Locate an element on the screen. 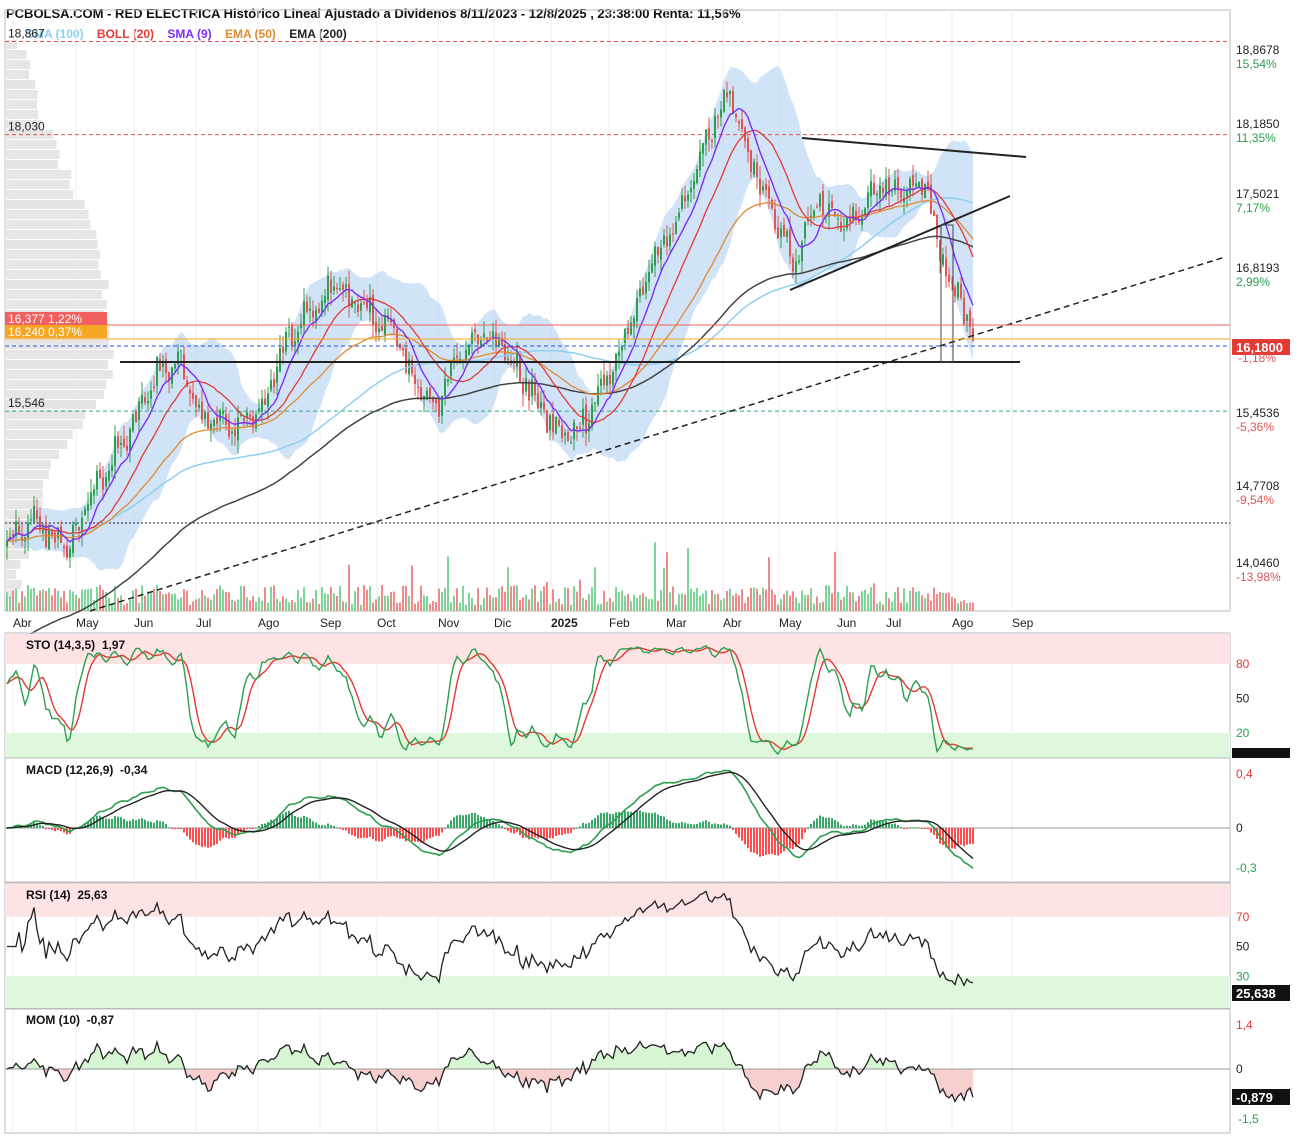 This screenshot has width=1299, height=1138. x-tick-label: 2025 is located at coordinates (564, 623).